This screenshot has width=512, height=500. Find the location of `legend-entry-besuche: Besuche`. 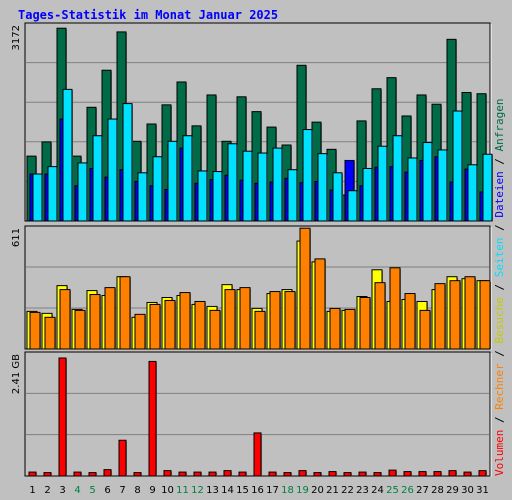

legend-entry-besuche: Besuche is located at coordinates (499, 320).